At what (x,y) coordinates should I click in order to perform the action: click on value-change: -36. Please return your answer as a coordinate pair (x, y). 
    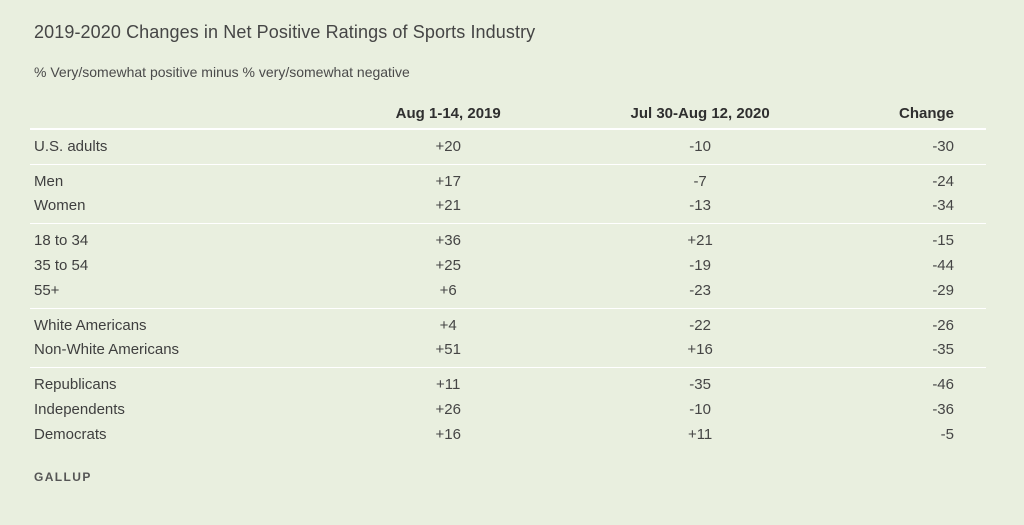
    Looking at the image, I should click on (943, 410).